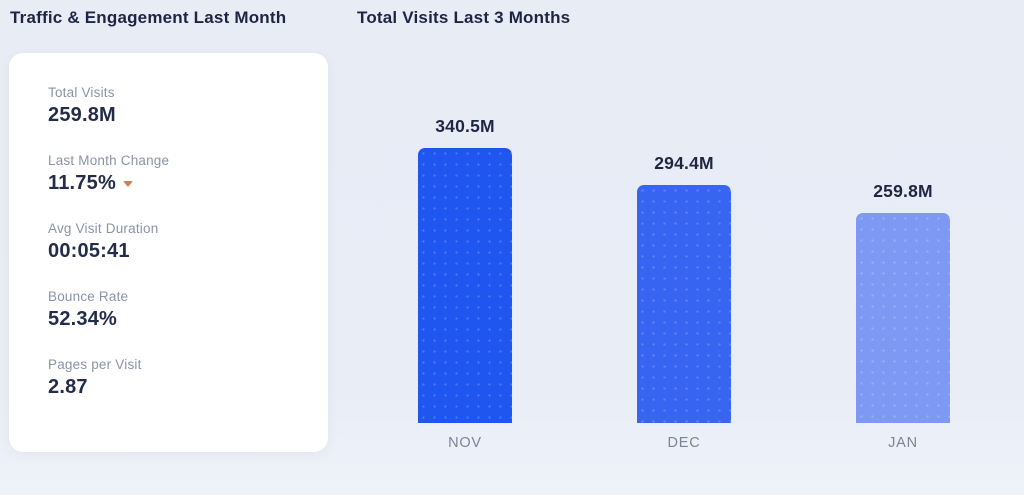 The height and width of the screenshot is (495, 1024). What do you see at coordinates (148, 17) in the screenshot?
I see `page-title: Traffic & Engagement Last Month` at bounding box center [148, 17].